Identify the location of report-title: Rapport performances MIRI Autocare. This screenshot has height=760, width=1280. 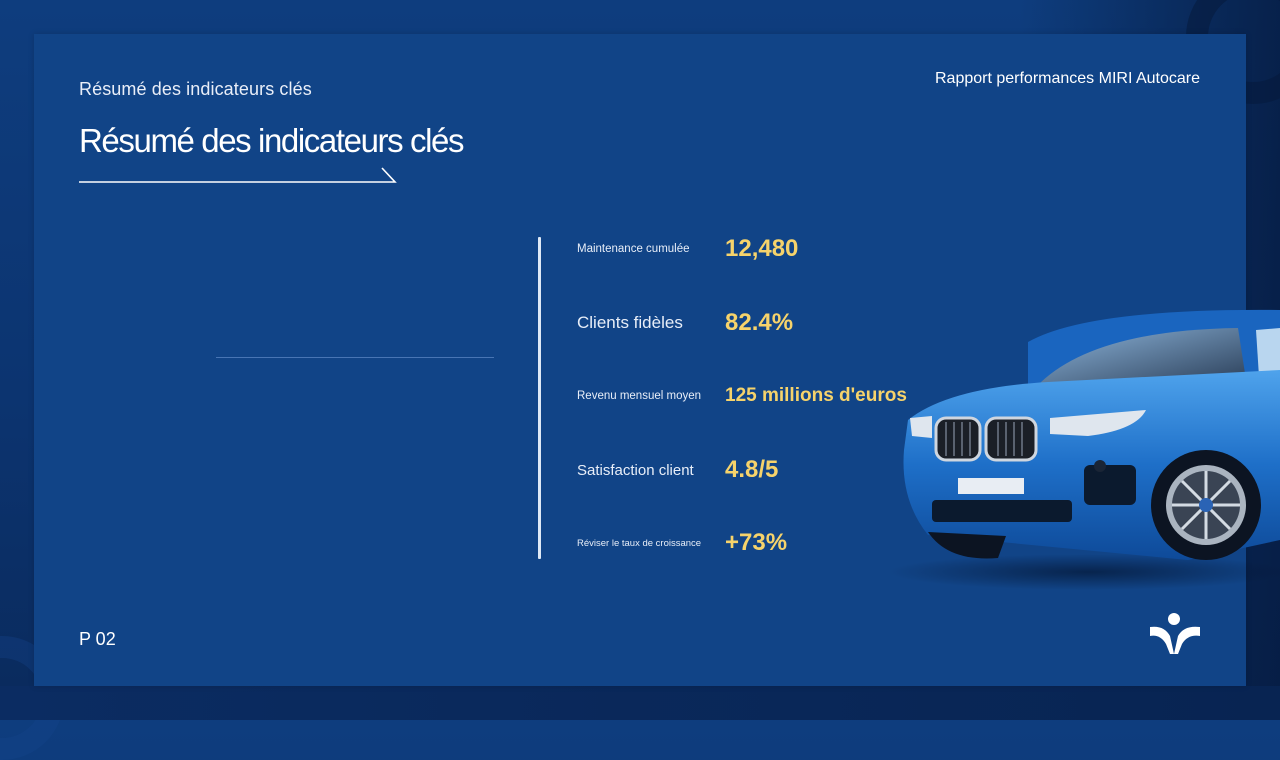
(1067, 78).